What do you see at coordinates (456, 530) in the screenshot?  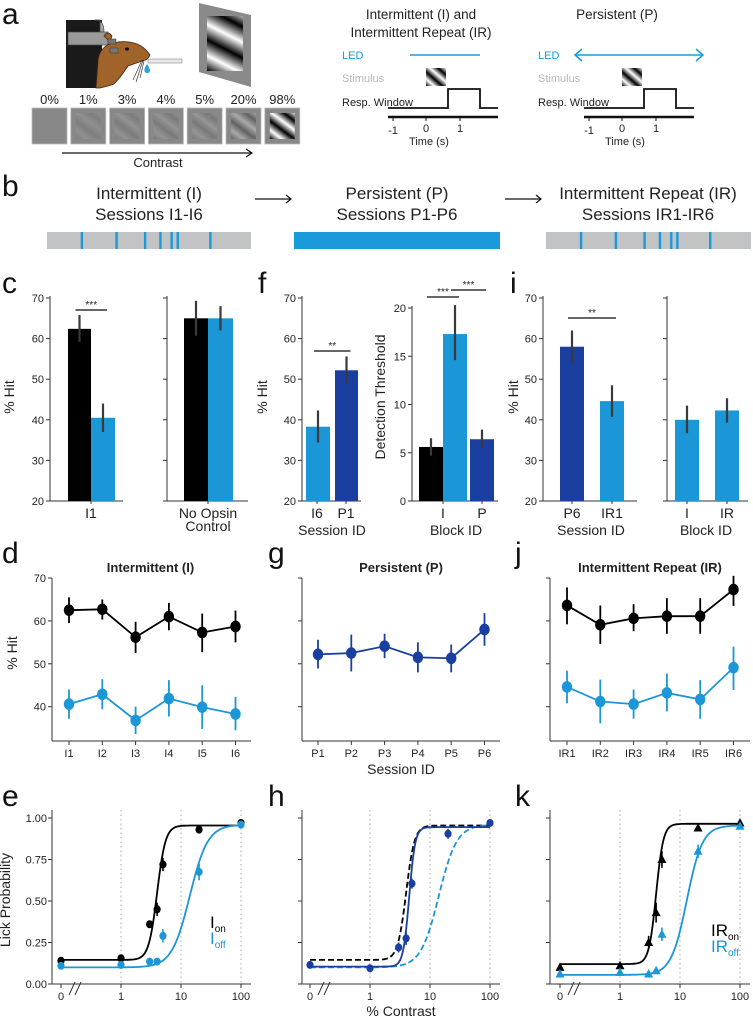 I see `x-axis-label: Block ID` at bounding box center [456, 530].